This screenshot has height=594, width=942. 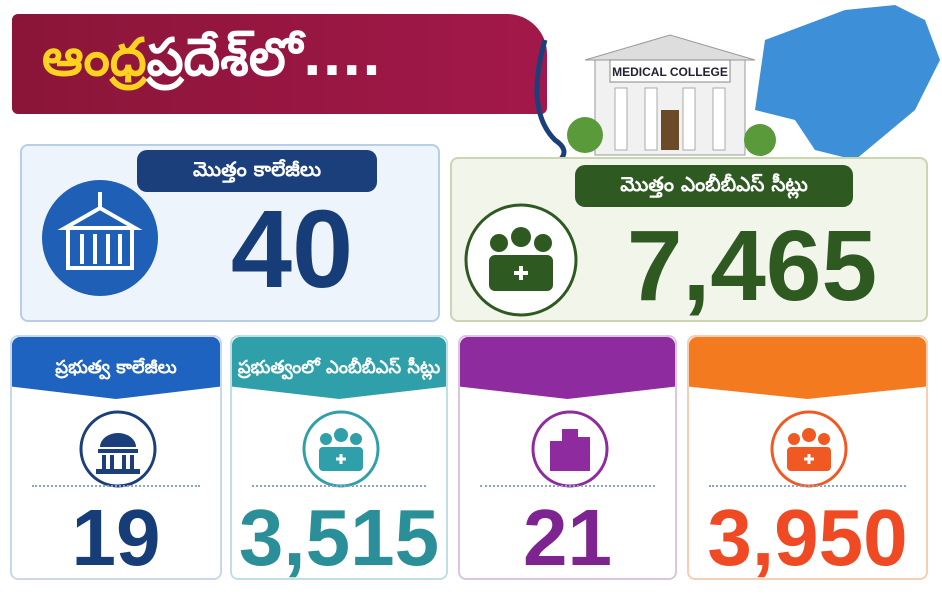 I want to click on map, so click(x=847, y=82).